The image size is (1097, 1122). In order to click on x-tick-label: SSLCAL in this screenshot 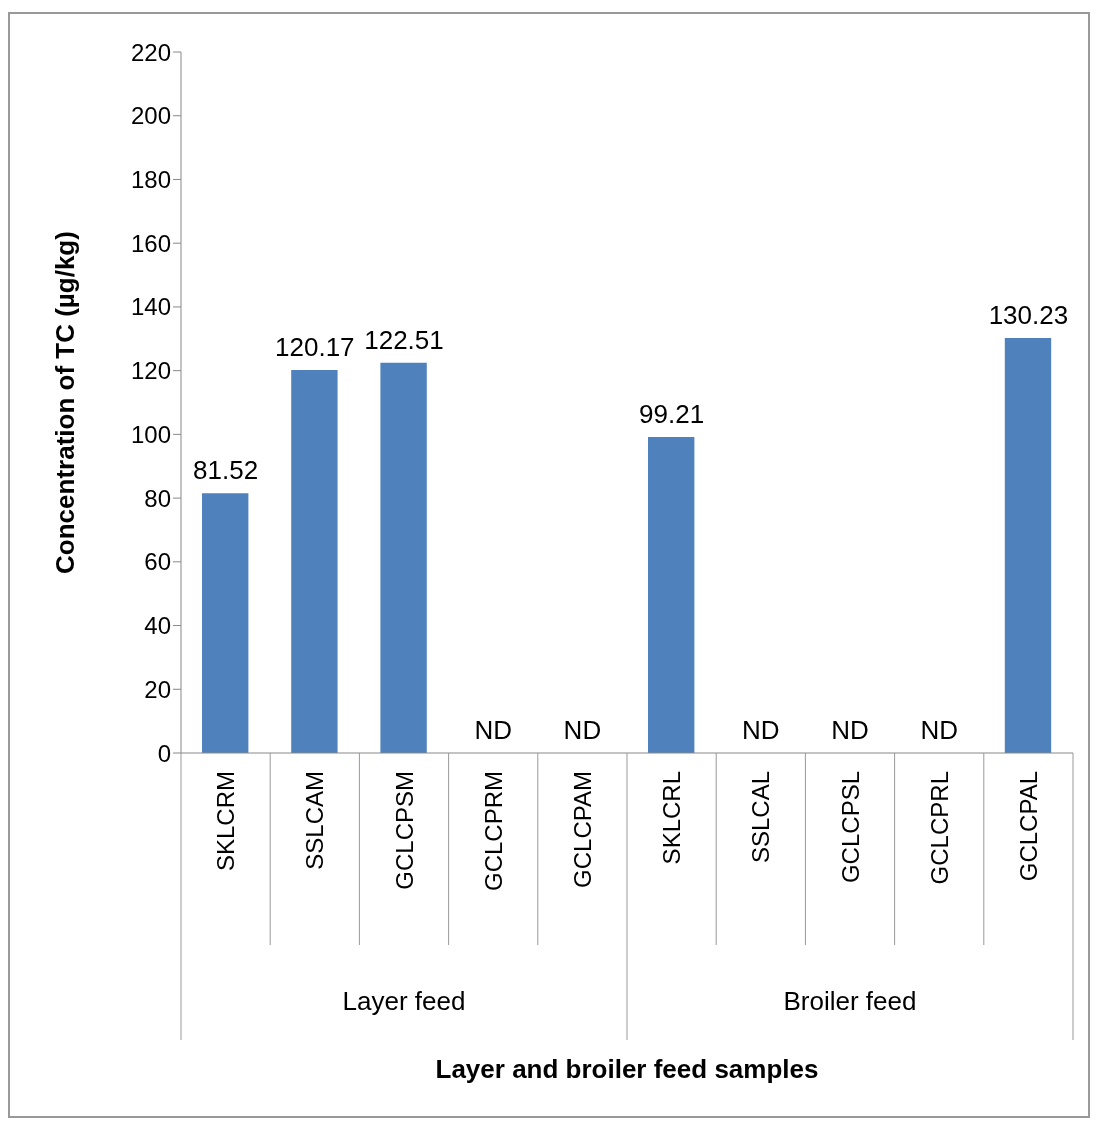, I will do `click(761, 817)`.